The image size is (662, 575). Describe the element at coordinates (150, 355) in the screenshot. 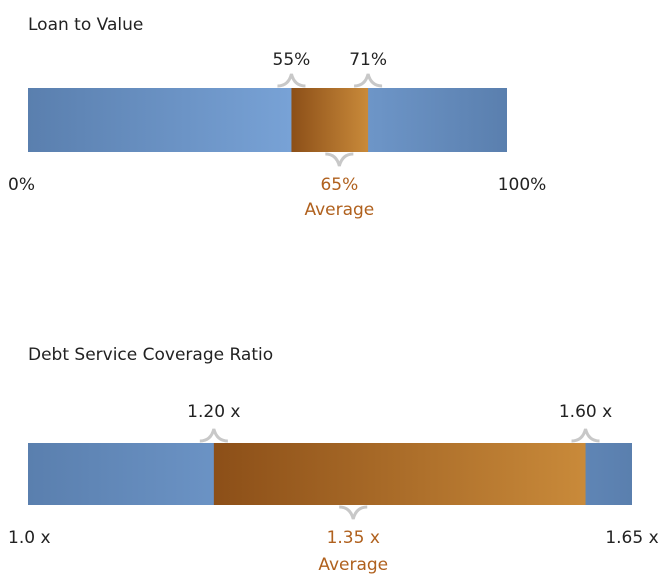

I see `chart-title: Debt Service Coverage Ratio` at that location.